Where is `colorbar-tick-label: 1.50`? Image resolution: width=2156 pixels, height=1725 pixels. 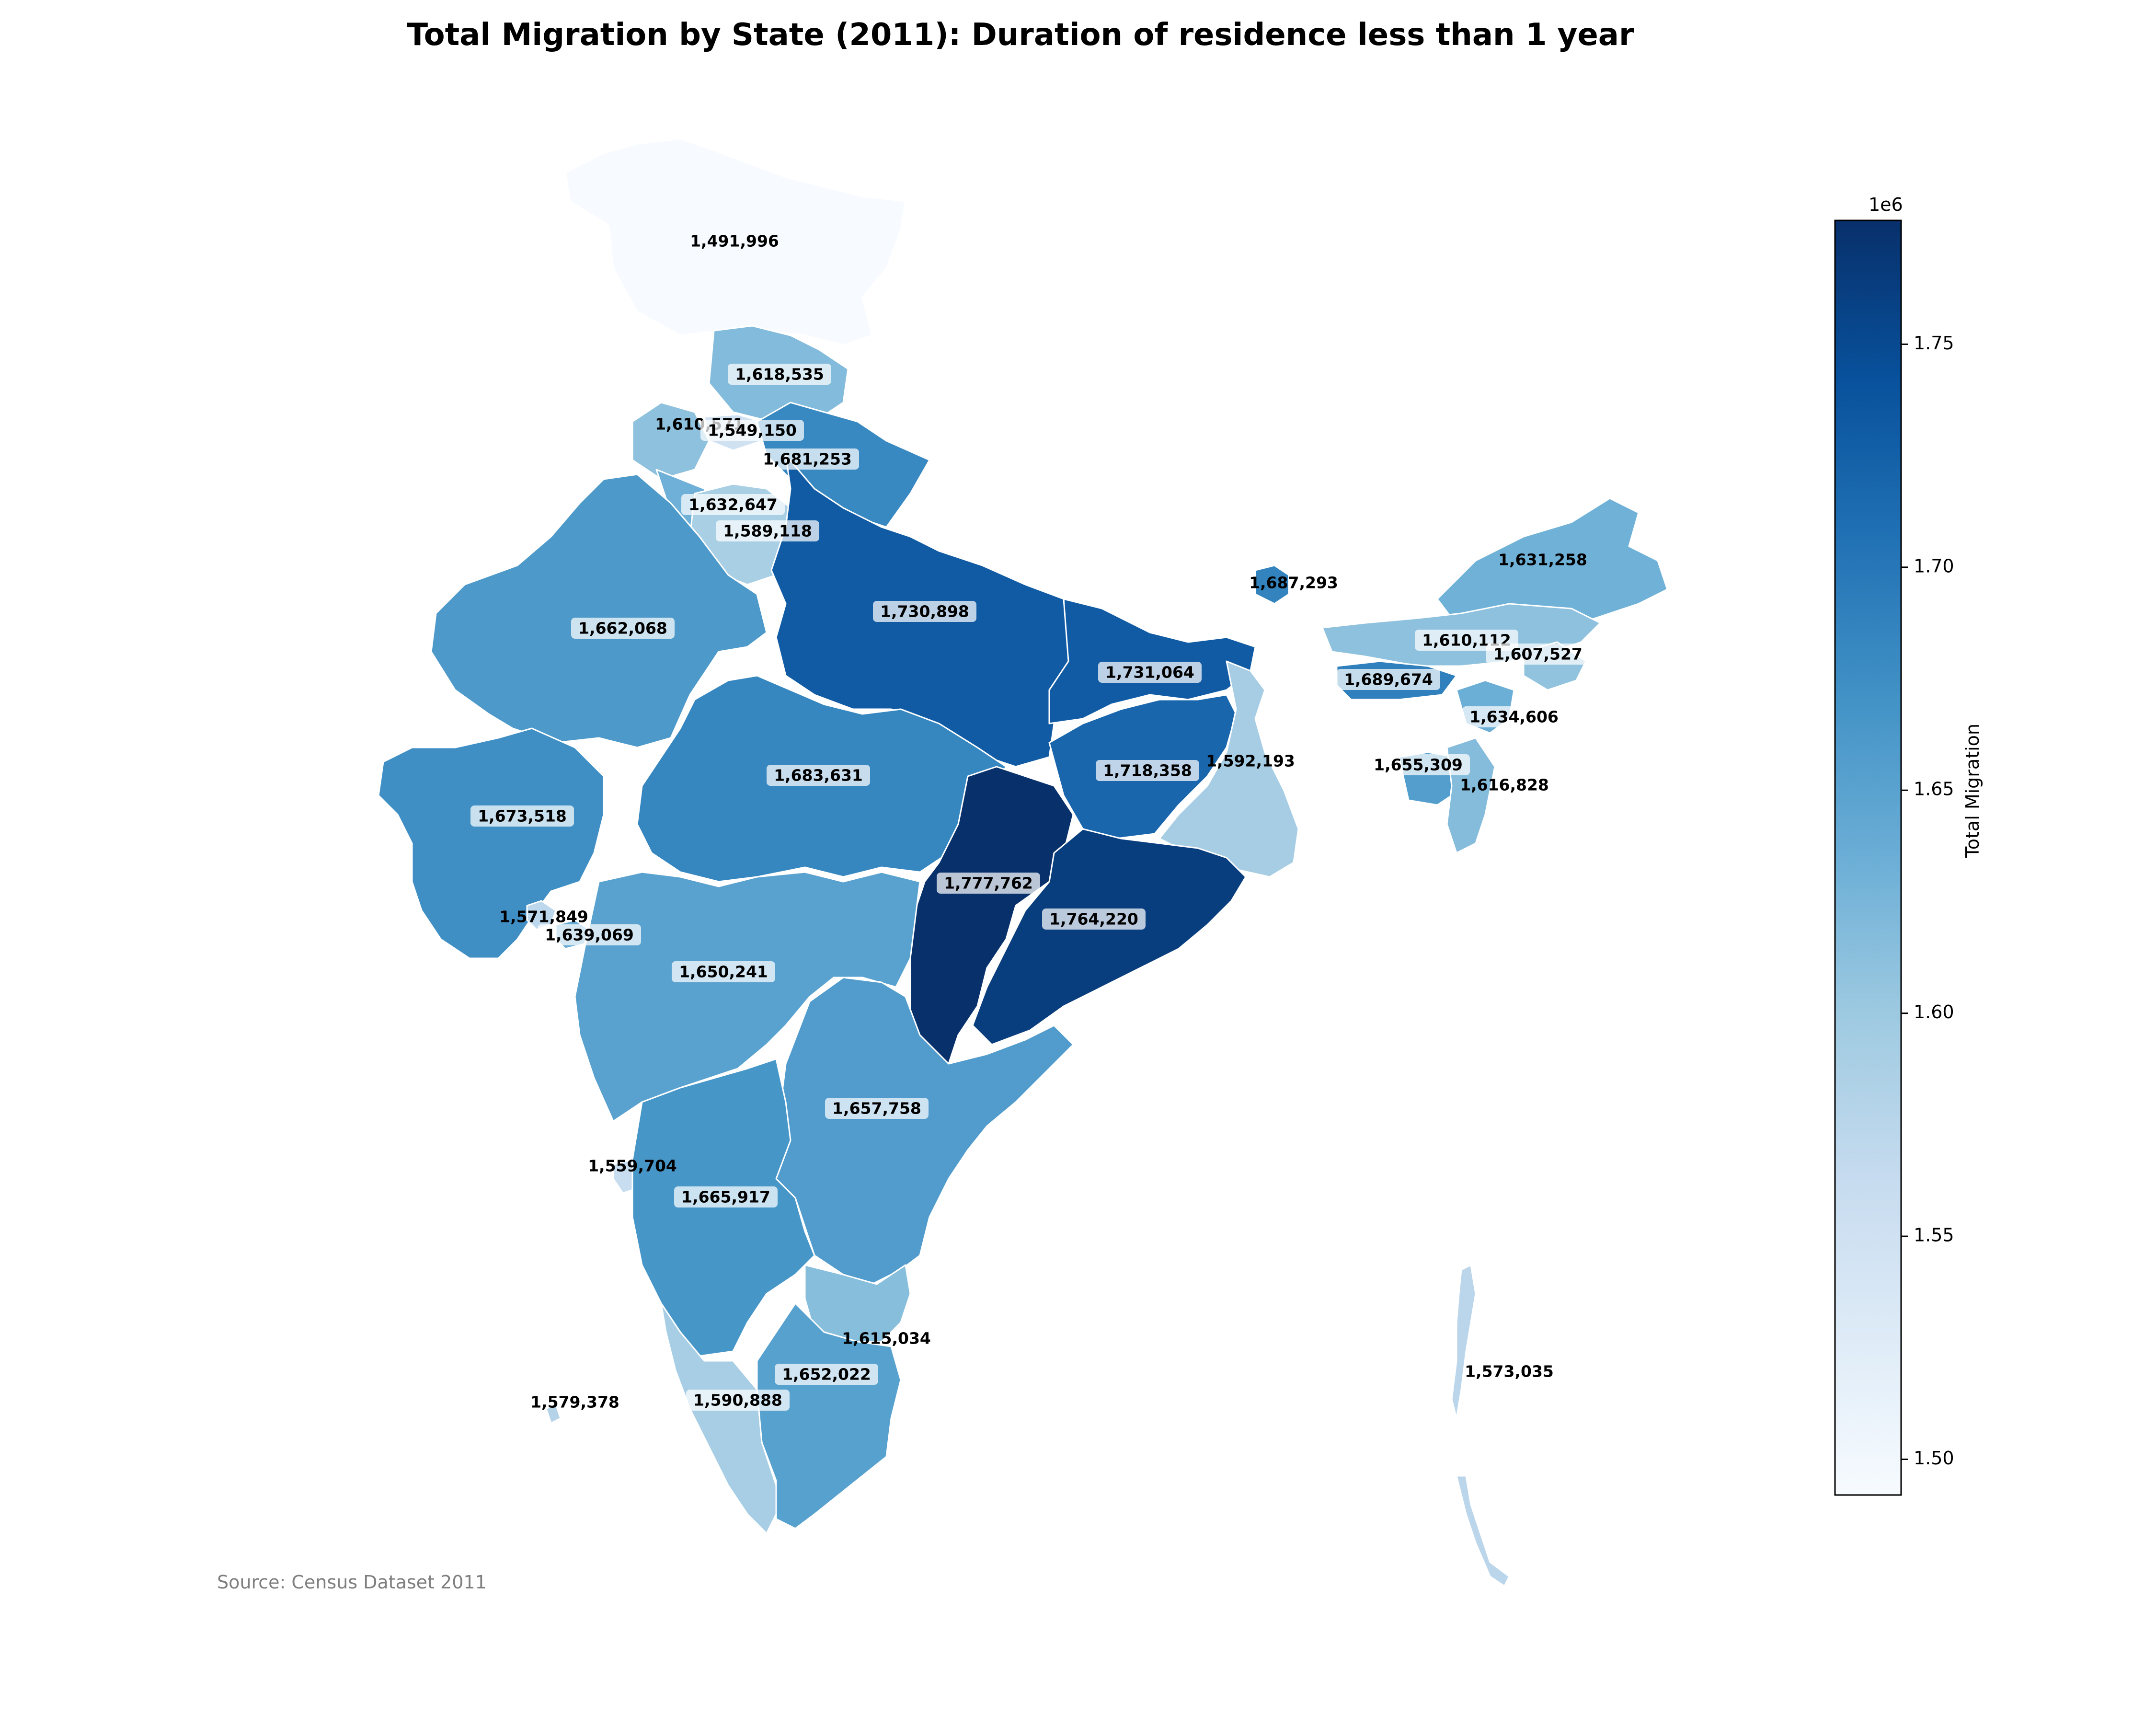 colorbar-tick-label: 1.50 is located at coordinates (1934, 1458).